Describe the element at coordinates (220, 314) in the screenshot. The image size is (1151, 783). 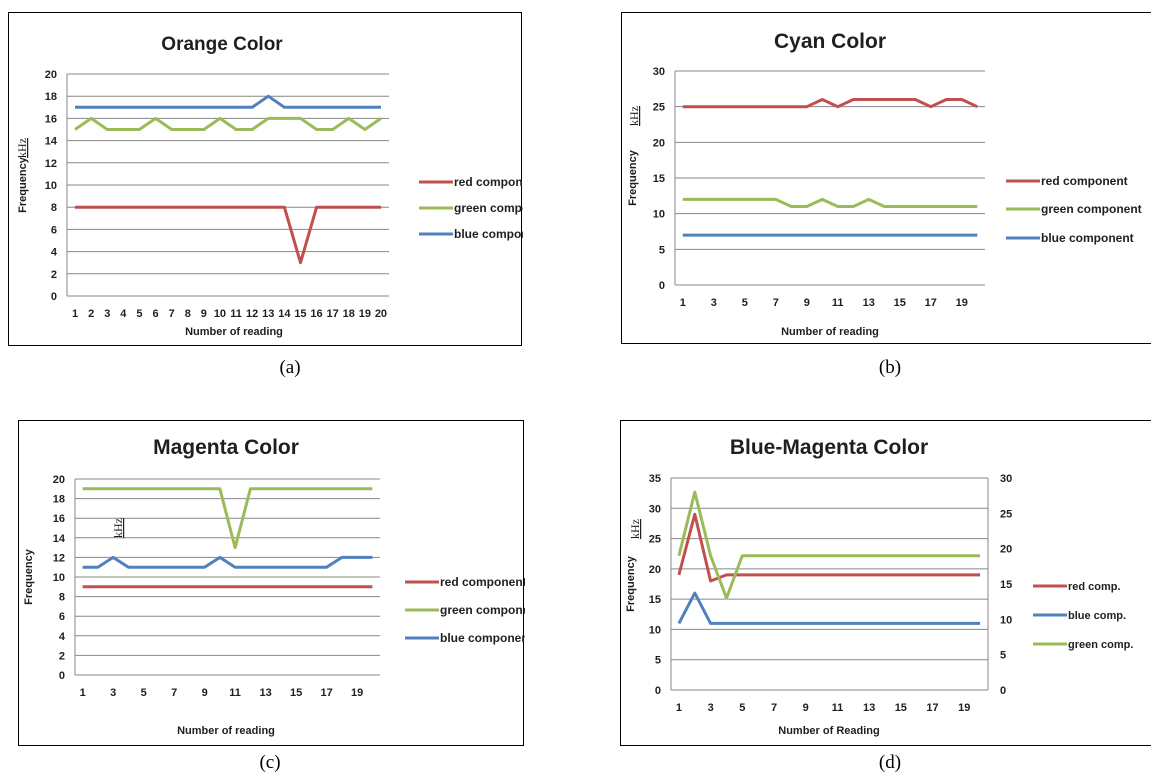
I see `x-tick-label: 10` at that location.